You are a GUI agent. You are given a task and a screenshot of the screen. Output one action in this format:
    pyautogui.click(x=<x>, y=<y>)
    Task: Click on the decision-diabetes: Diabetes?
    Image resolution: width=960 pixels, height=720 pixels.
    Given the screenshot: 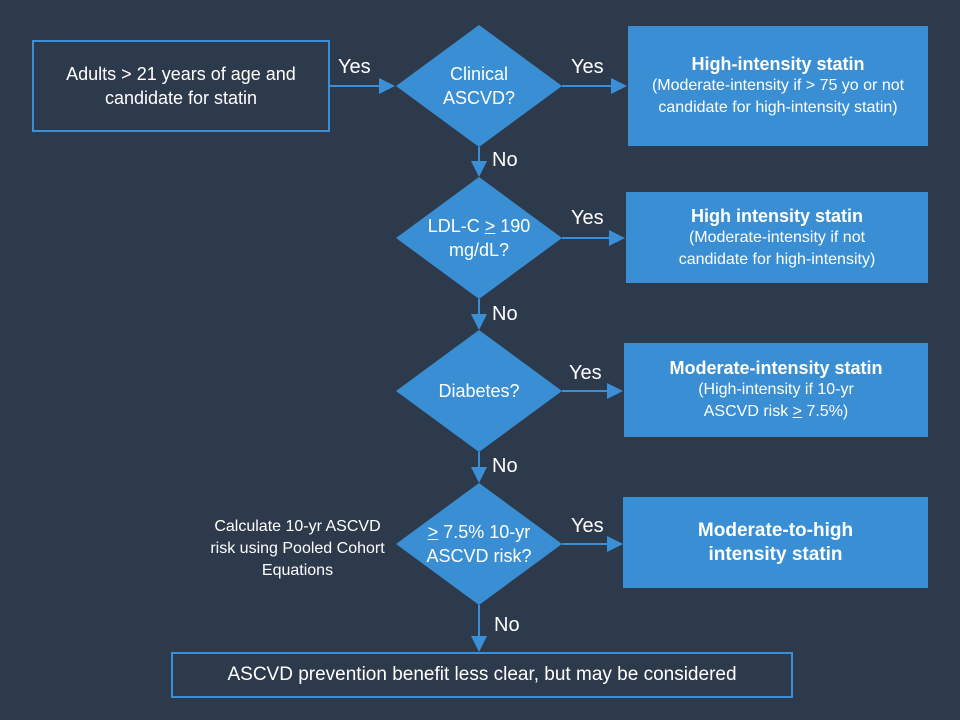 What is the action you would take?
    pyautogui.click(x=479, y=391)
    